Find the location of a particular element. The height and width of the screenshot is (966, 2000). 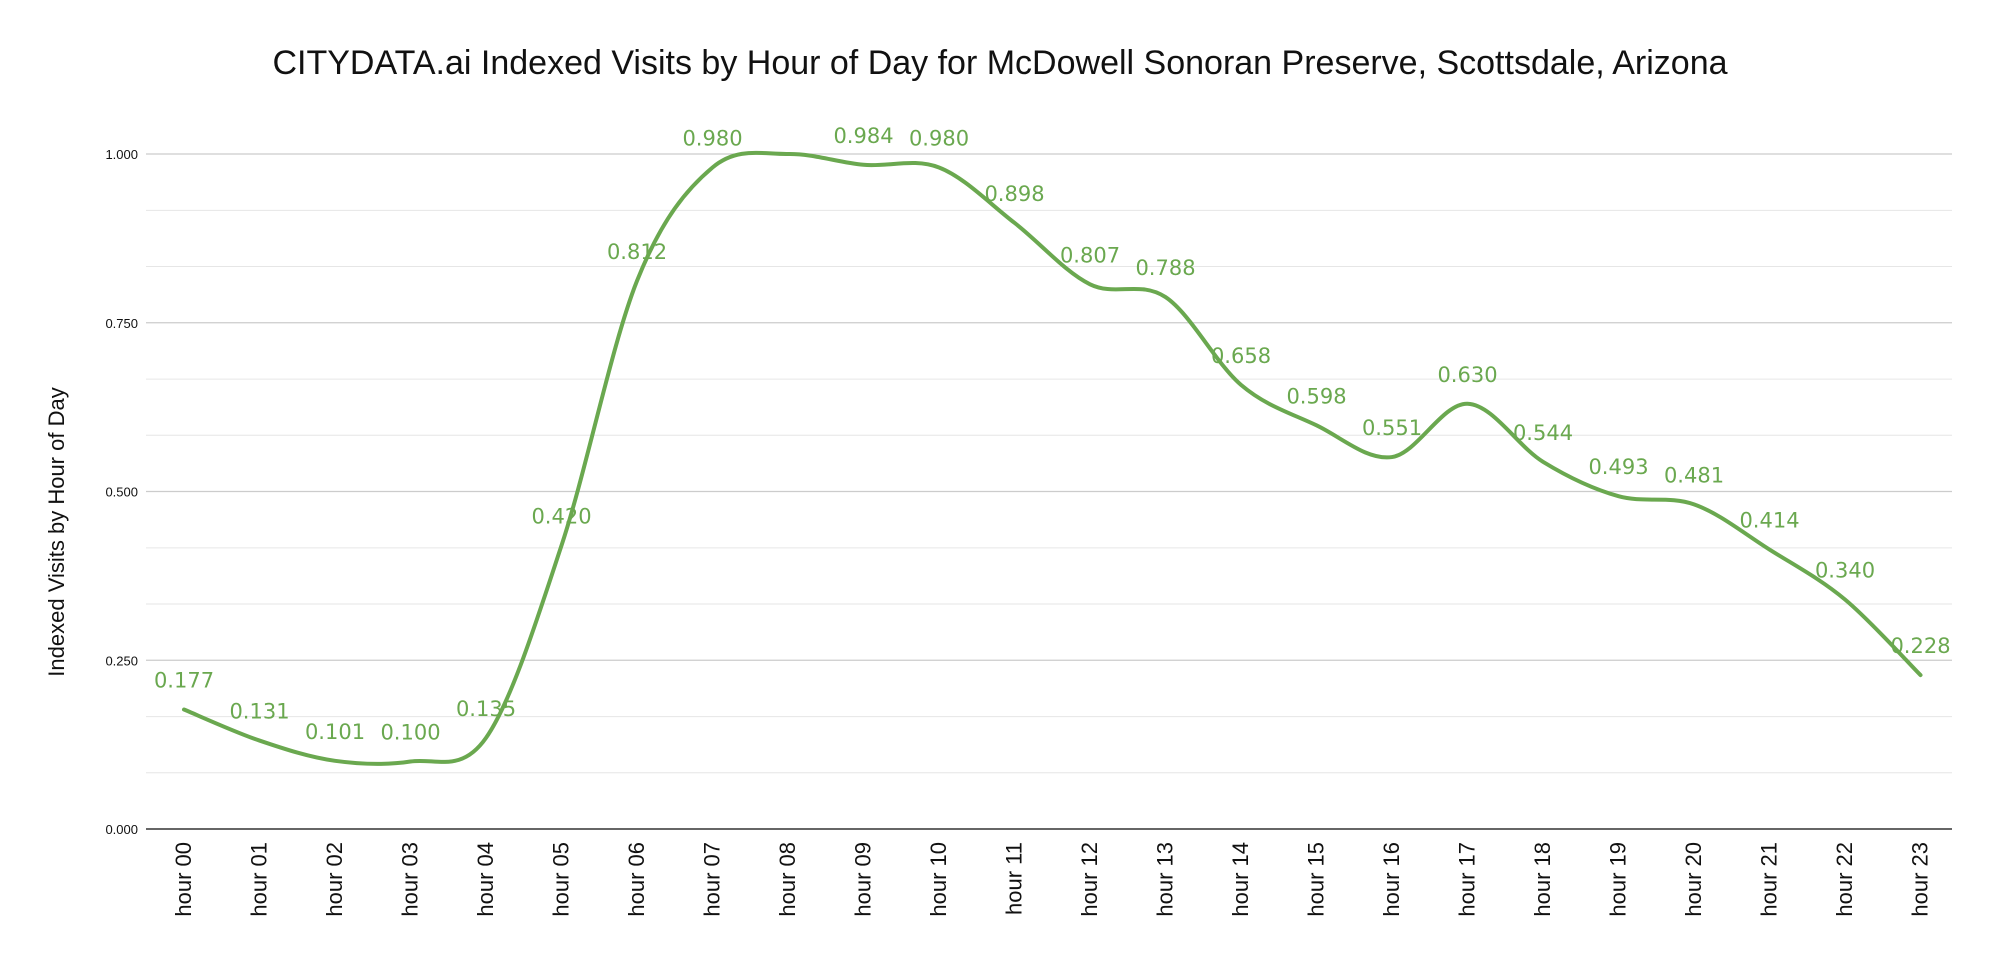

data-label: 0.898 is located at coordinates (1014, 194).